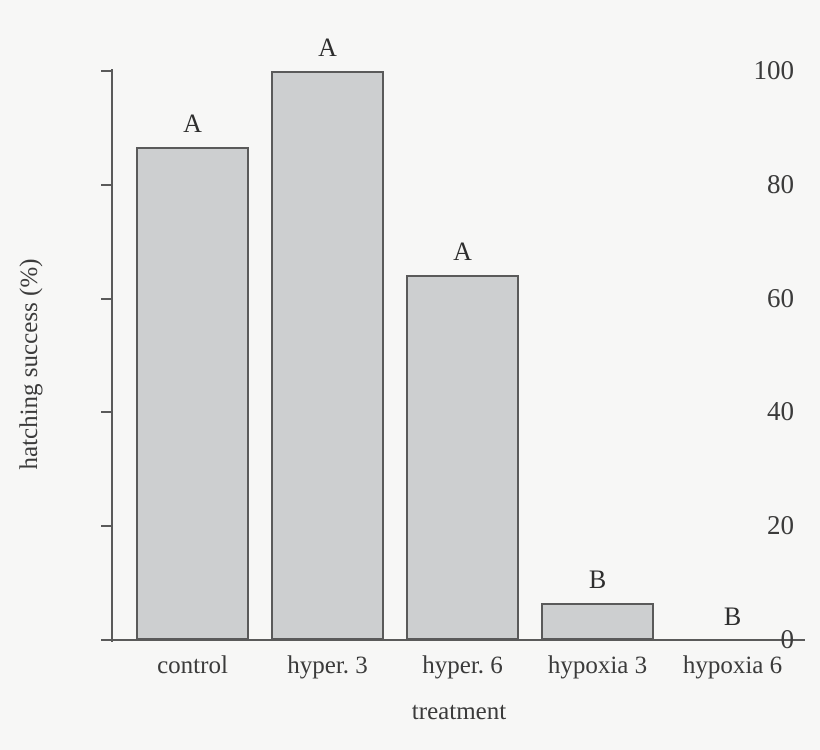 The image size is (820, 750). Describe the element at coordinates (597, 665) in the screenshot. I see `x-axis-tick-label: hypoxia 3` at that location.